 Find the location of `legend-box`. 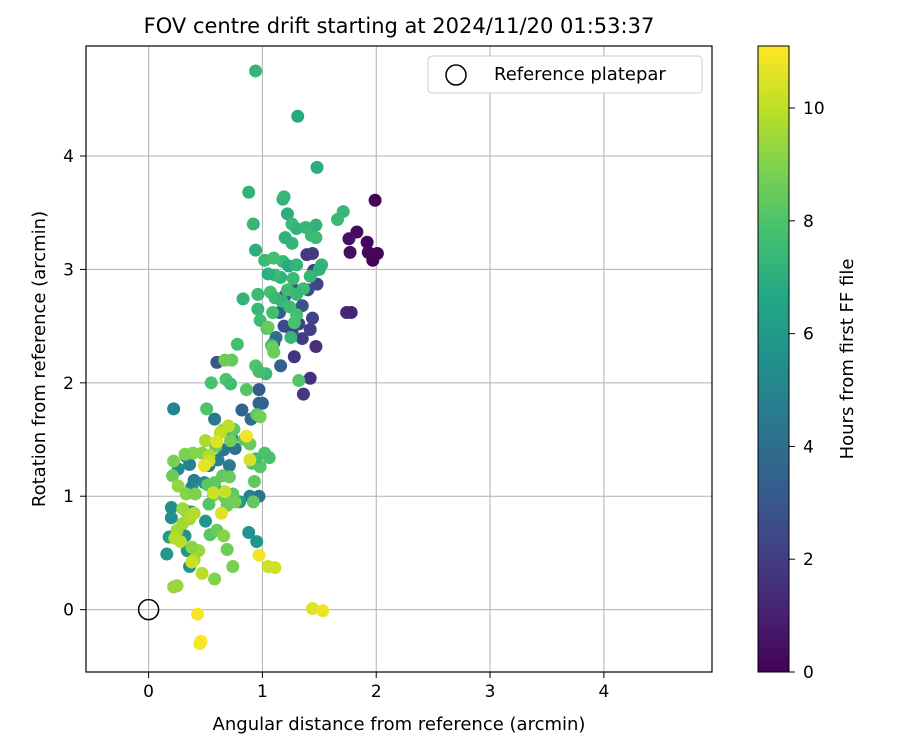

legend-box is located at coordinates (565, 74).